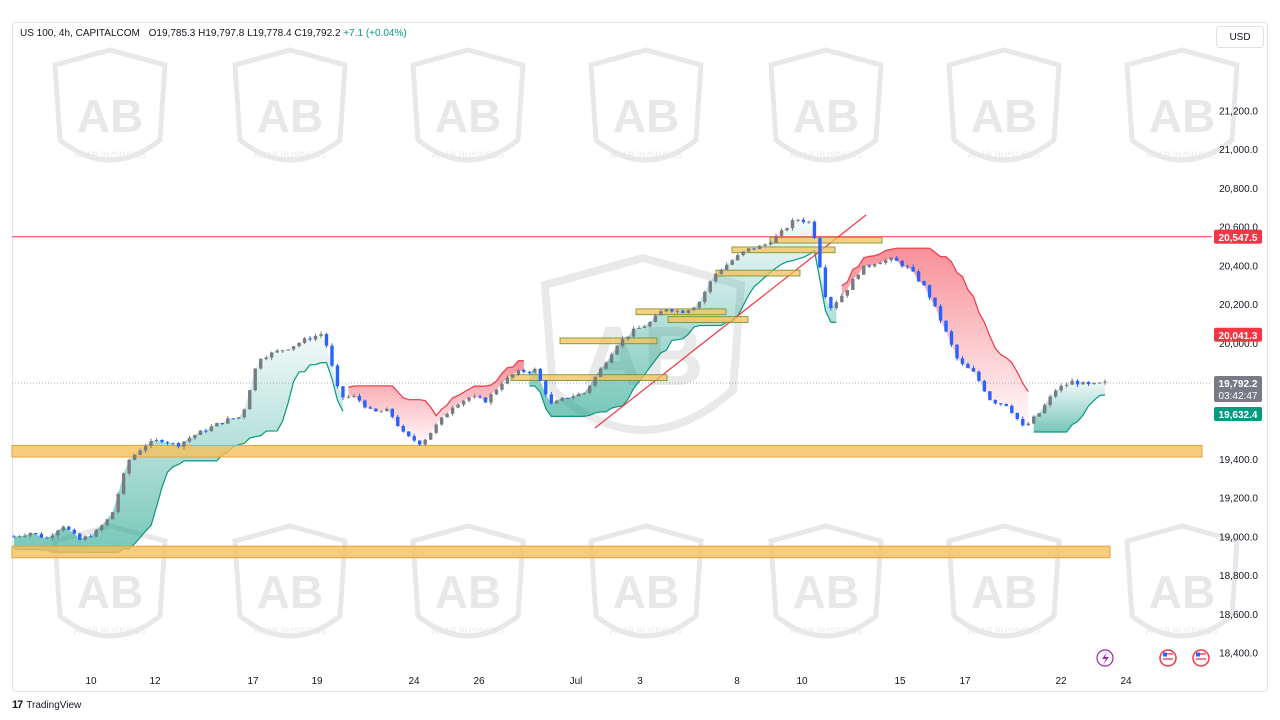  What do you see at coordinates (1153, 658) in the screenshot?
I see `event-icons` at bounding box center [1153, 658].